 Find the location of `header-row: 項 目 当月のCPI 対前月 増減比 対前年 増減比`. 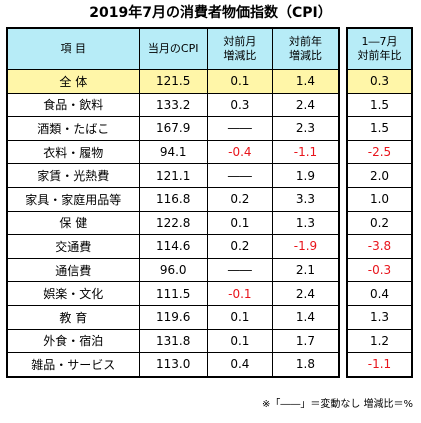

header-row: 項 目 当月のCPI 対前月 増減比 対前年 増減比 is located at coordinates (173, 48).